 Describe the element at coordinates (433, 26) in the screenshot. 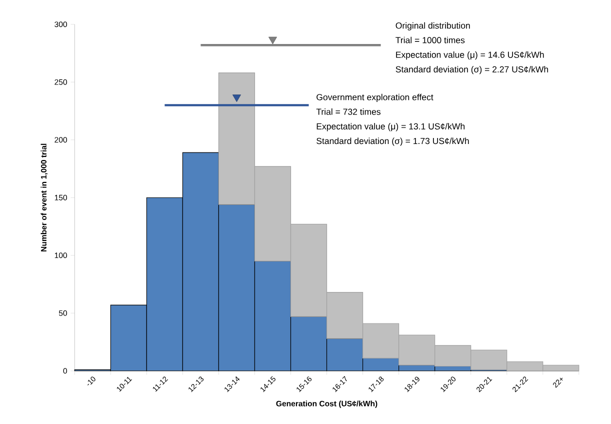

I see `annotation: Original distribution` at that location.